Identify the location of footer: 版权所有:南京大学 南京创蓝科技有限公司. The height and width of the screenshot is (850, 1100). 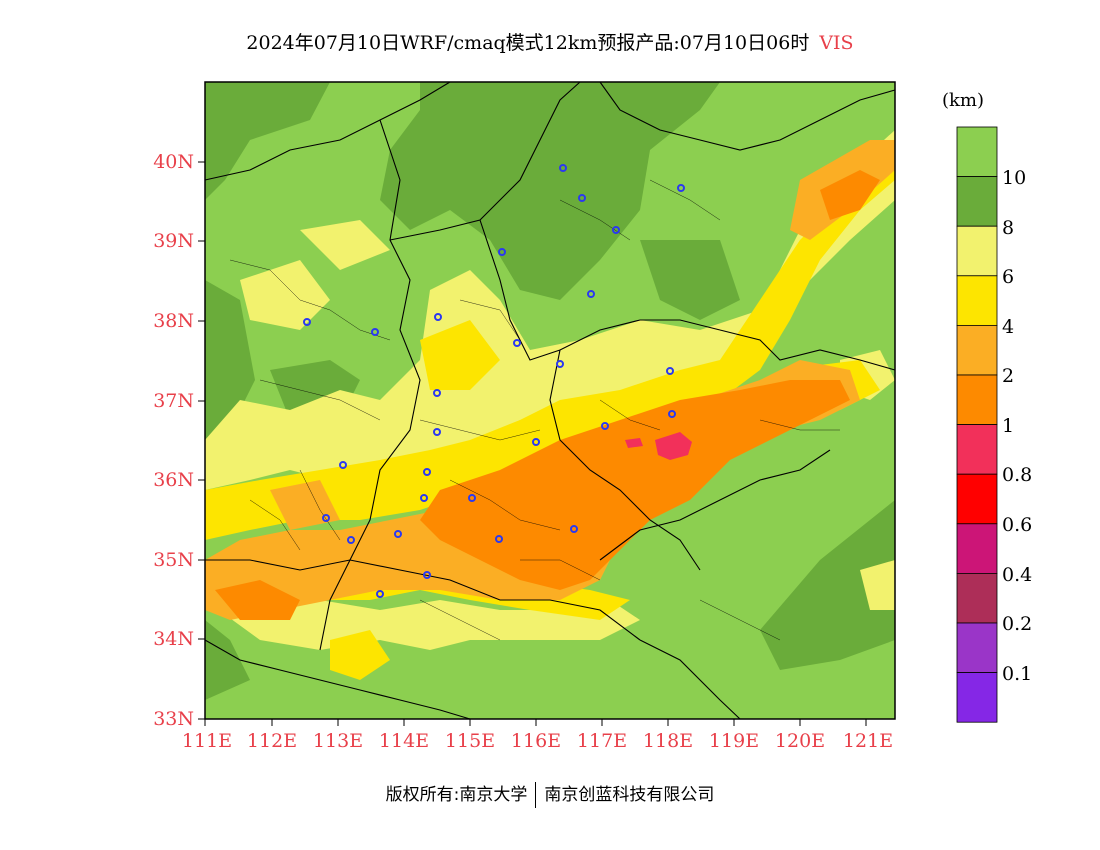
(550, 794).